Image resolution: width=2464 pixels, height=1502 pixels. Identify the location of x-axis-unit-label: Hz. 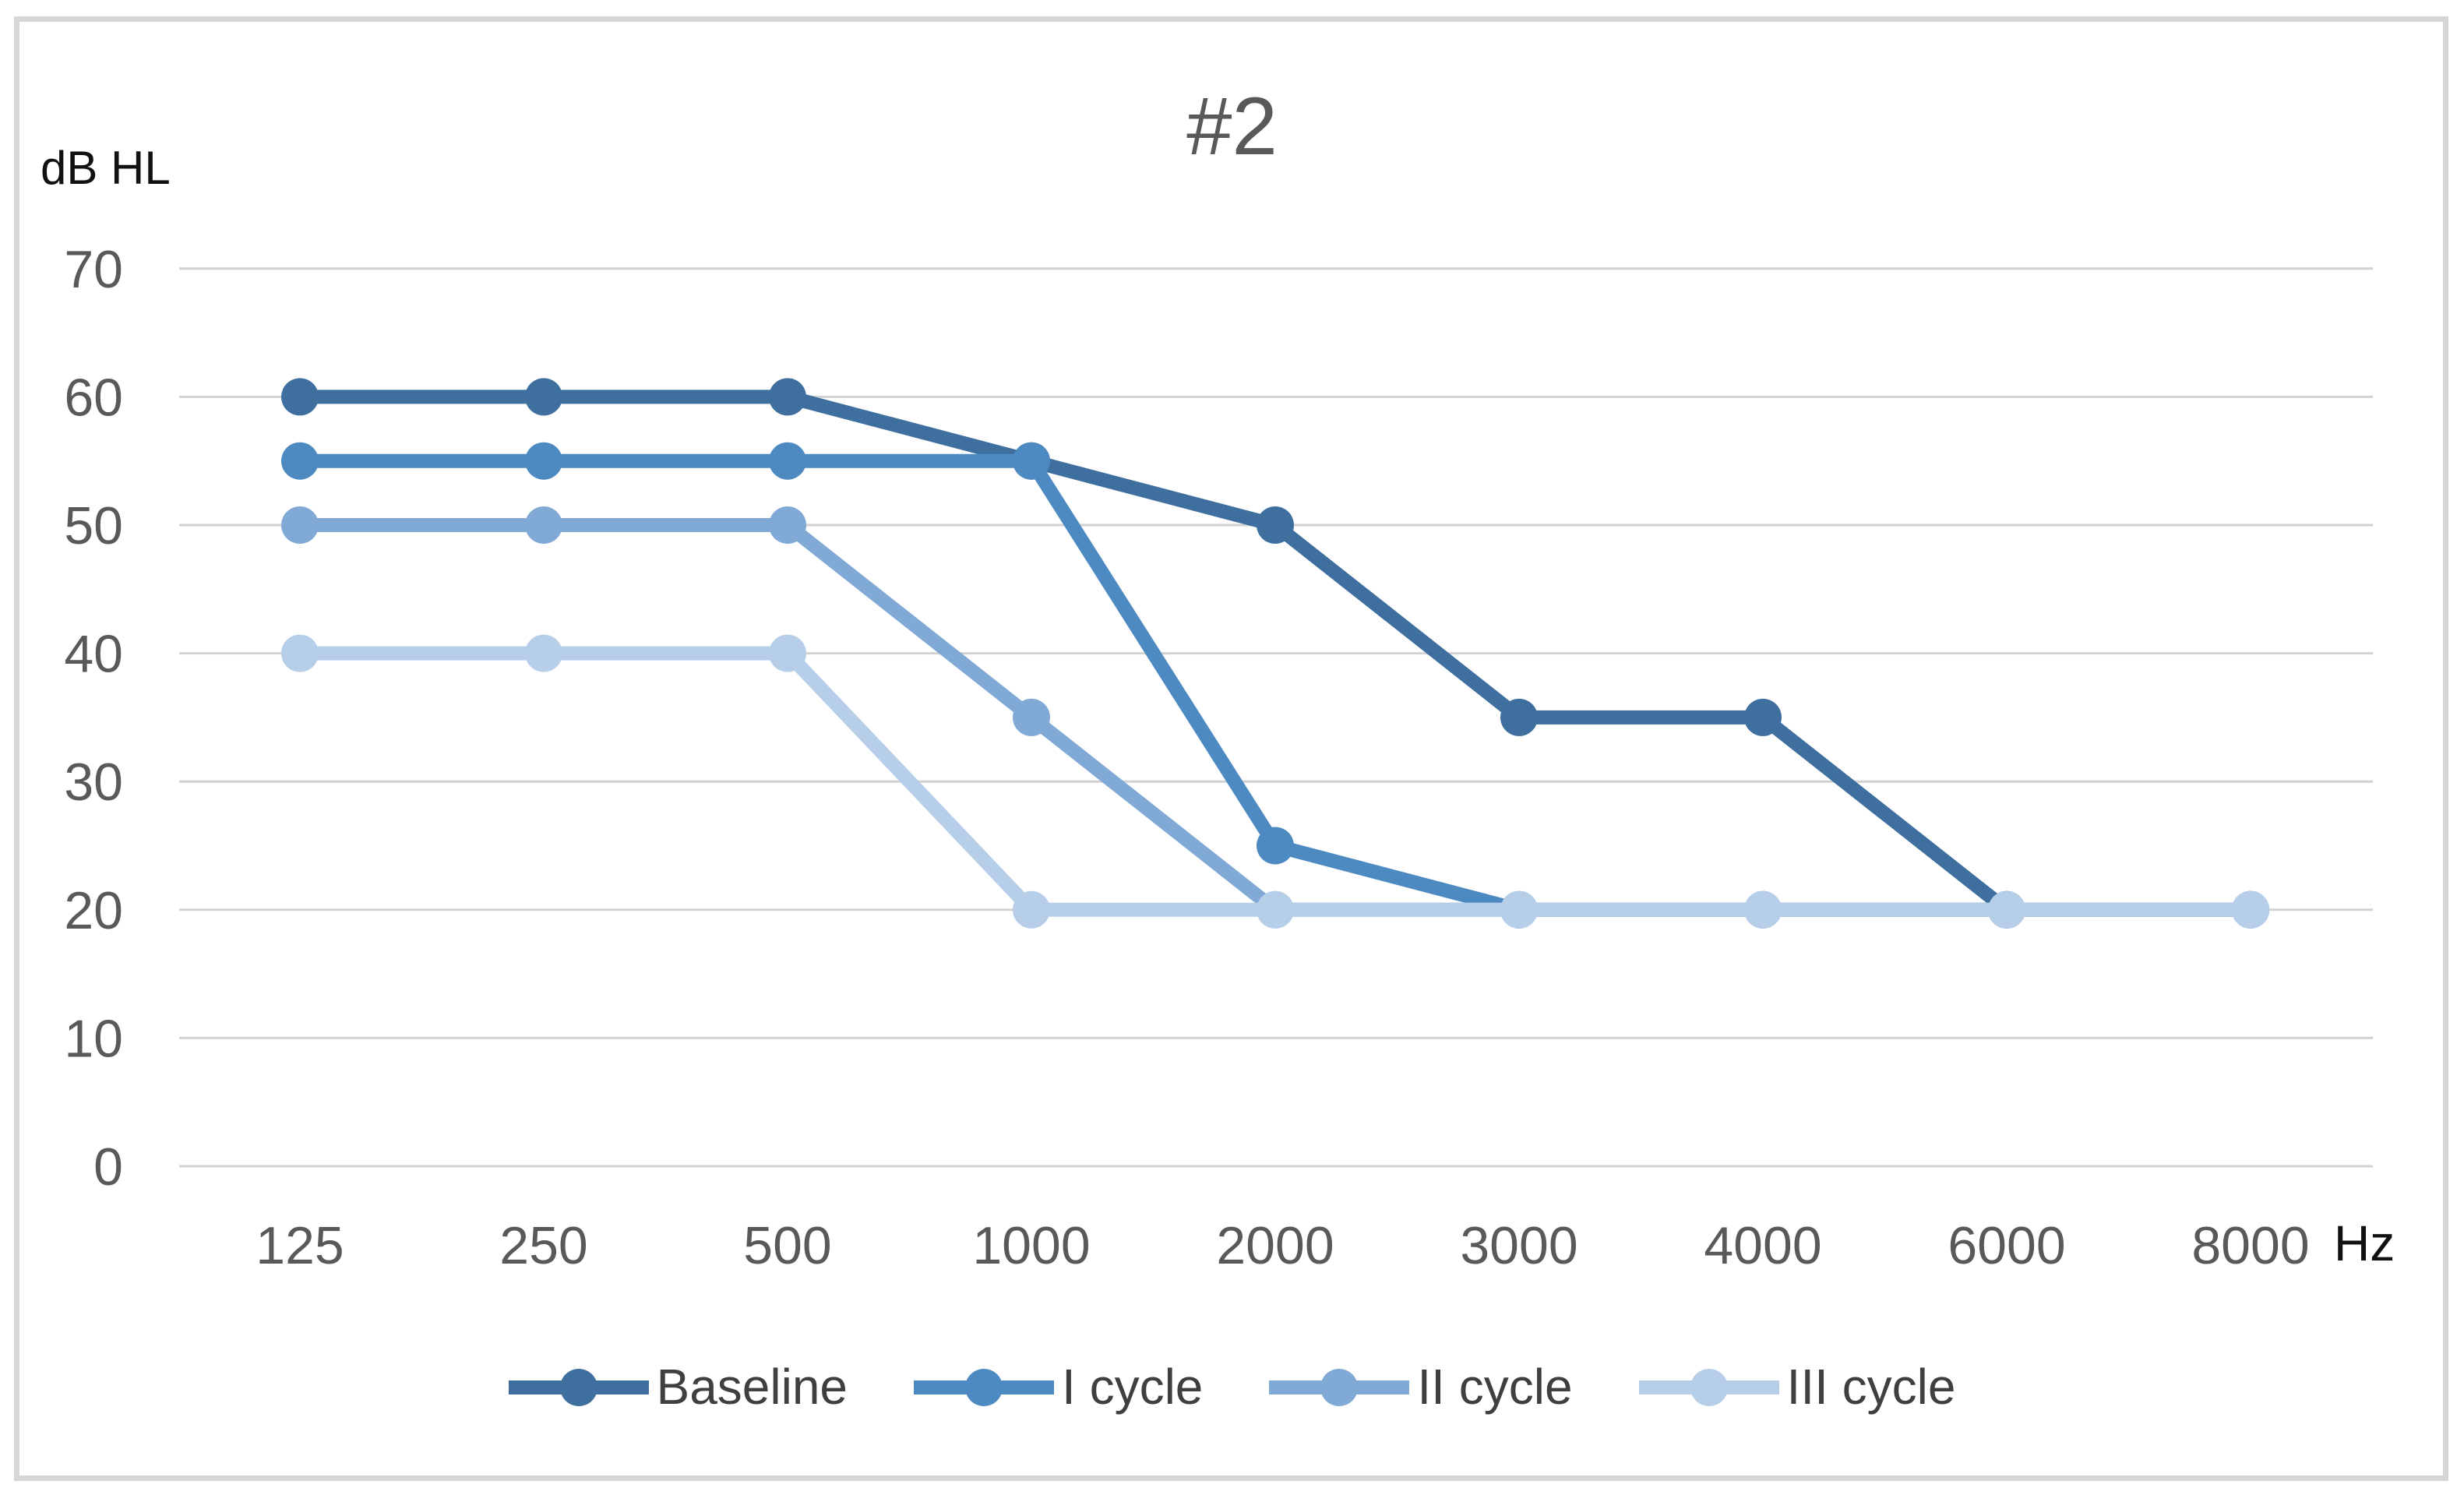
(2364, 1243).